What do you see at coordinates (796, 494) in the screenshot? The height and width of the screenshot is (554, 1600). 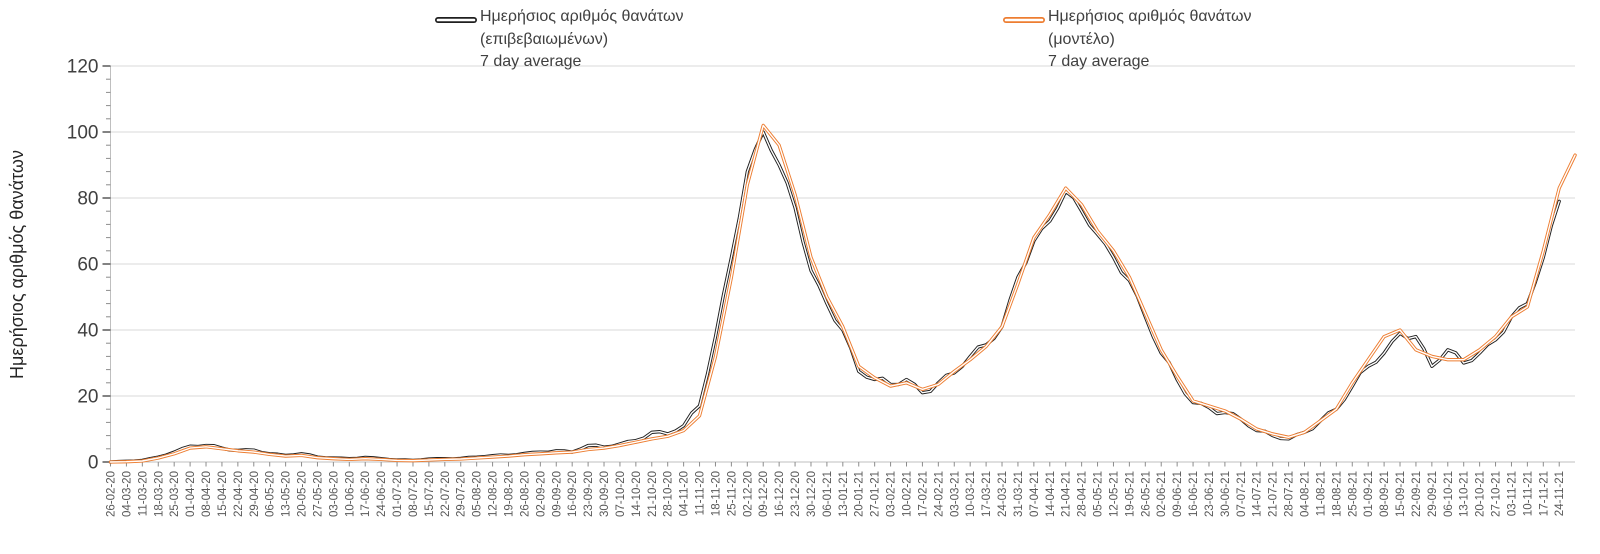 I see `x-tick-label: 23-12-20` at bounding box center [796, 494].